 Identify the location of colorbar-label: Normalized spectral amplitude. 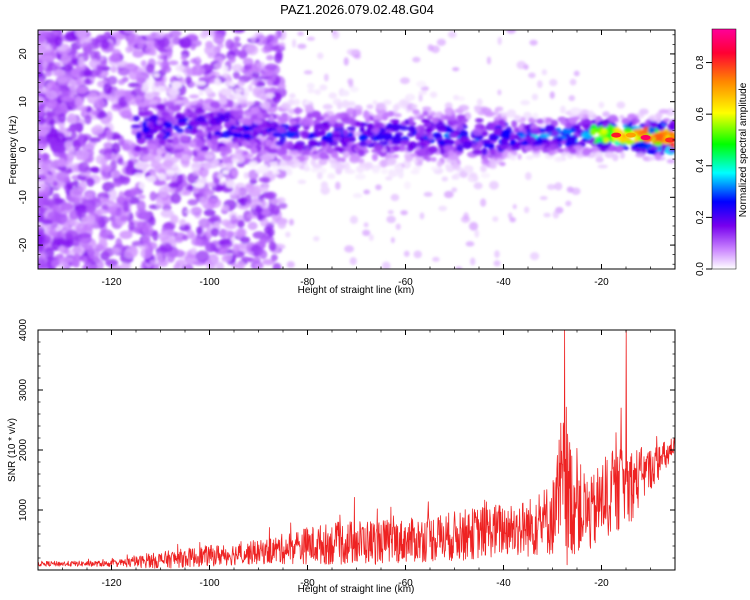
(743, 149).